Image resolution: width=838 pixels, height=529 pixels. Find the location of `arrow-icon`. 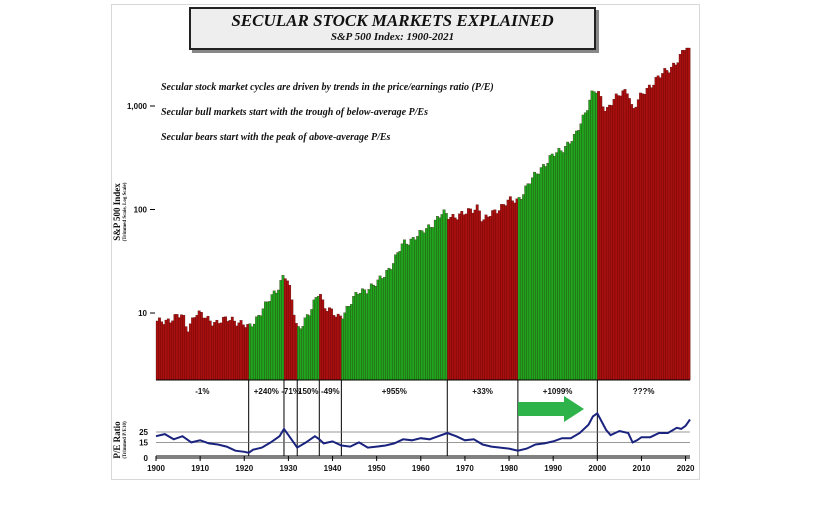

arrow-icon is located at coordinates (551, 409).